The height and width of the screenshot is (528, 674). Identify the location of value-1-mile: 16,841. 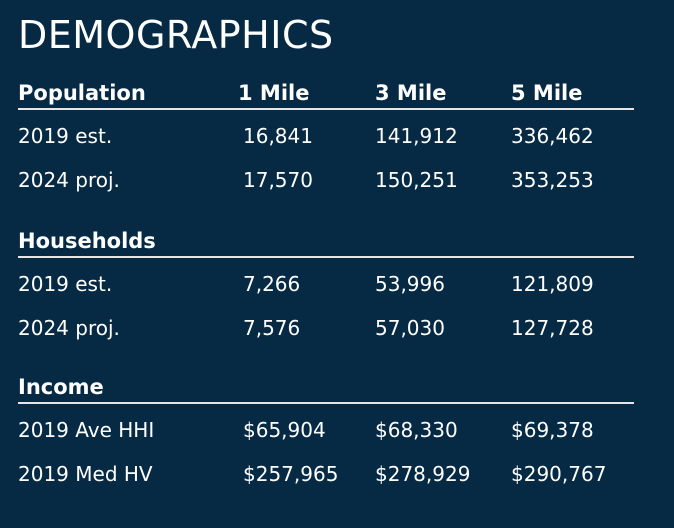
(278, 136).